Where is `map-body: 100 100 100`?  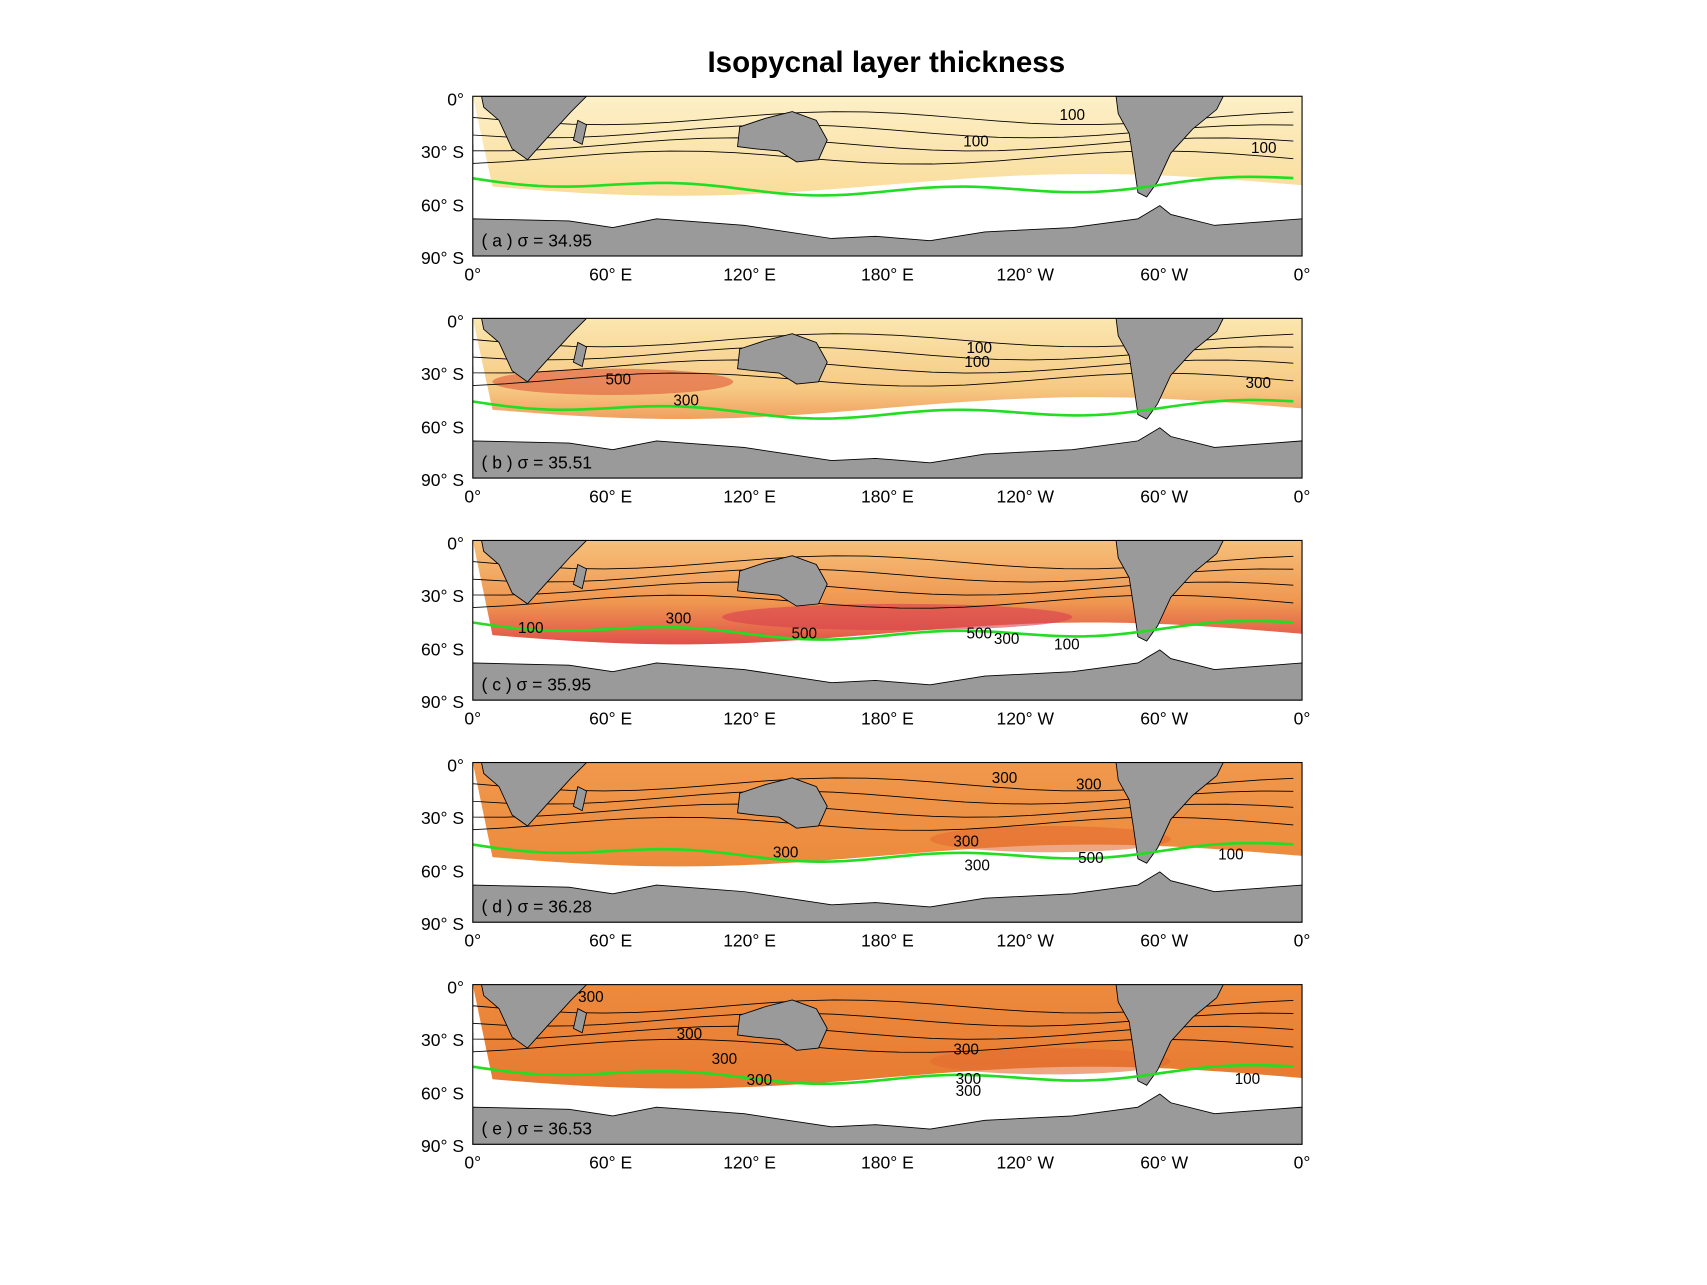 map-body: 100 100 100 is located at coordinates (887, 176).